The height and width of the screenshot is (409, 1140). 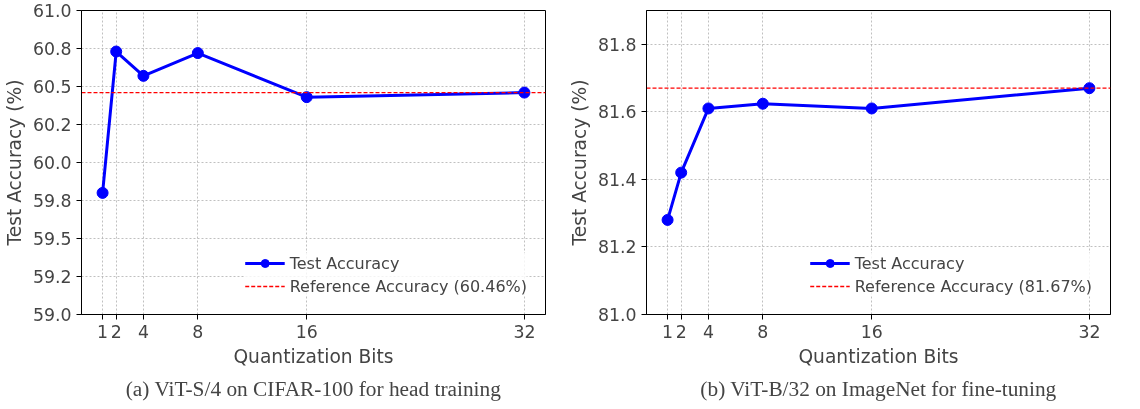 What do you see at coordinates (313, 388) in the screenshot?
I see `text: (a) ViT-S/4 on CIFAR-100 for head training` at bounding box center [313, 388].